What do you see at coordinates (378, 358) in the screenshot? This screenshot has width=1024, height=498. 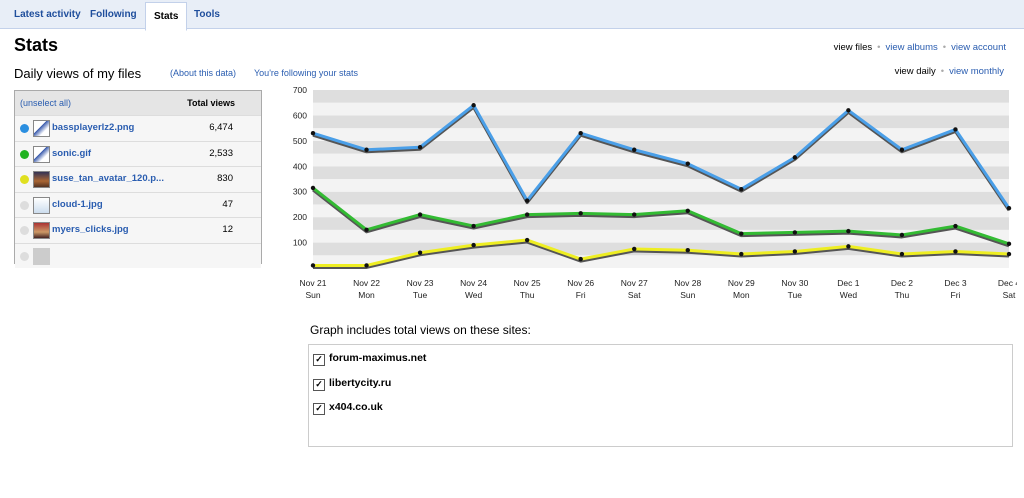 I see `site-name: forum-maximus.net` at bounding box center [378, 358].